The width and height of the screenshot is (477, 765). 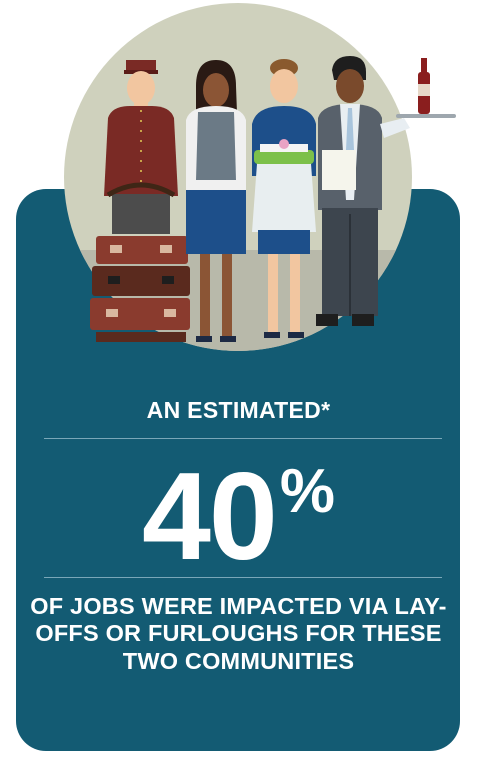 What do you see at coordinates (238, 410) in the screenshot?
I see `stat-lead-text: AN ESTIMATED*` at bounding box center [238, 410].